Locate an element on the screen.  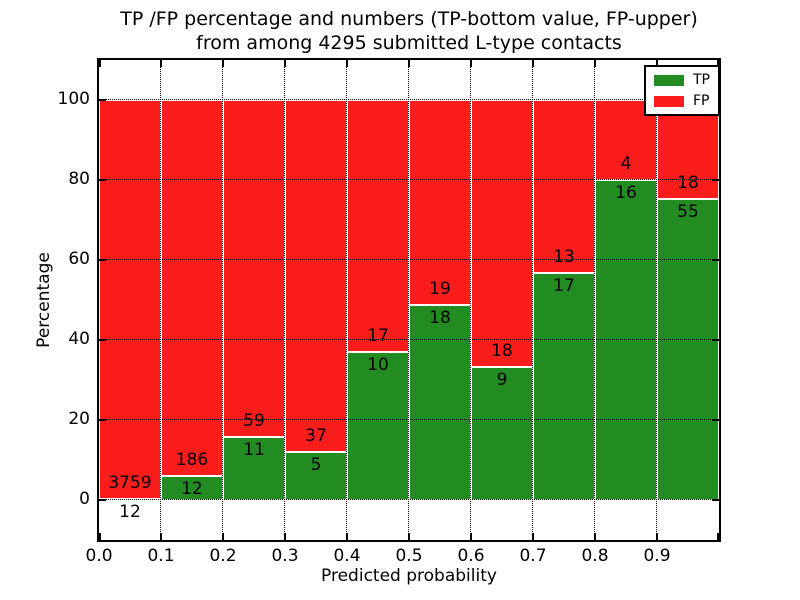
tp-count-label-8: 16 is located at coordinates (626, 193).